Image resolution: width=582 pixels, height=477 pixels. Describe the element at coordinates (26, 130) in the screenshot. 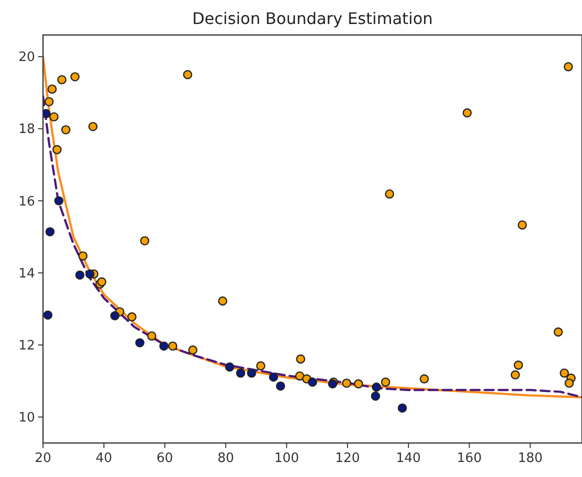

I see `y-tick-label: 18` at that location.